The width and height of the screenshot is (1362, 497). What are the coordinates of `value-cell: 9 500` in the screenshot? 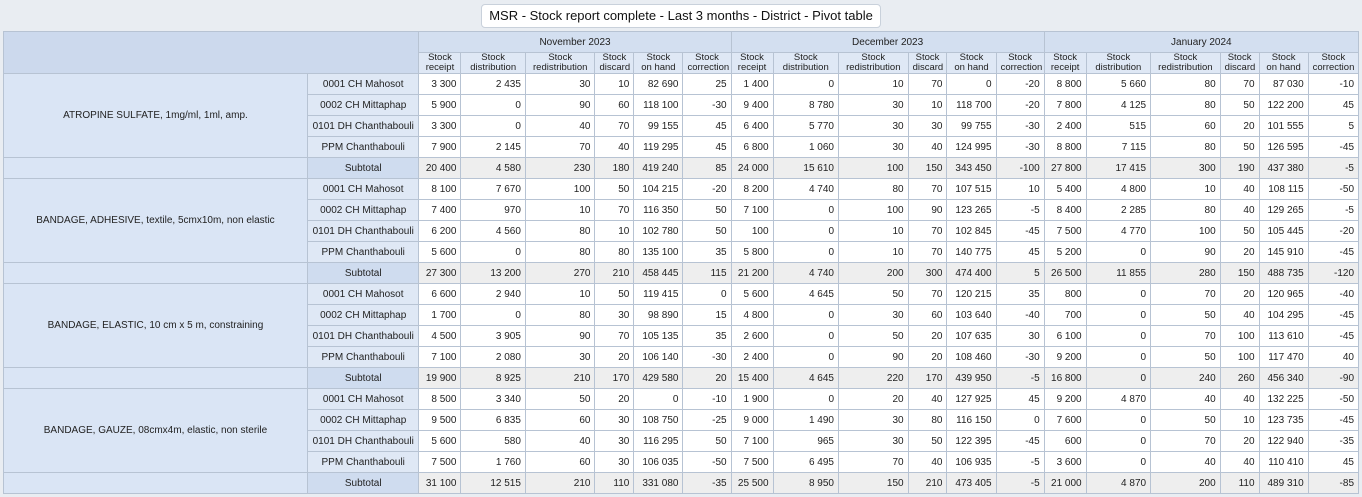 It's located at (440, 420).